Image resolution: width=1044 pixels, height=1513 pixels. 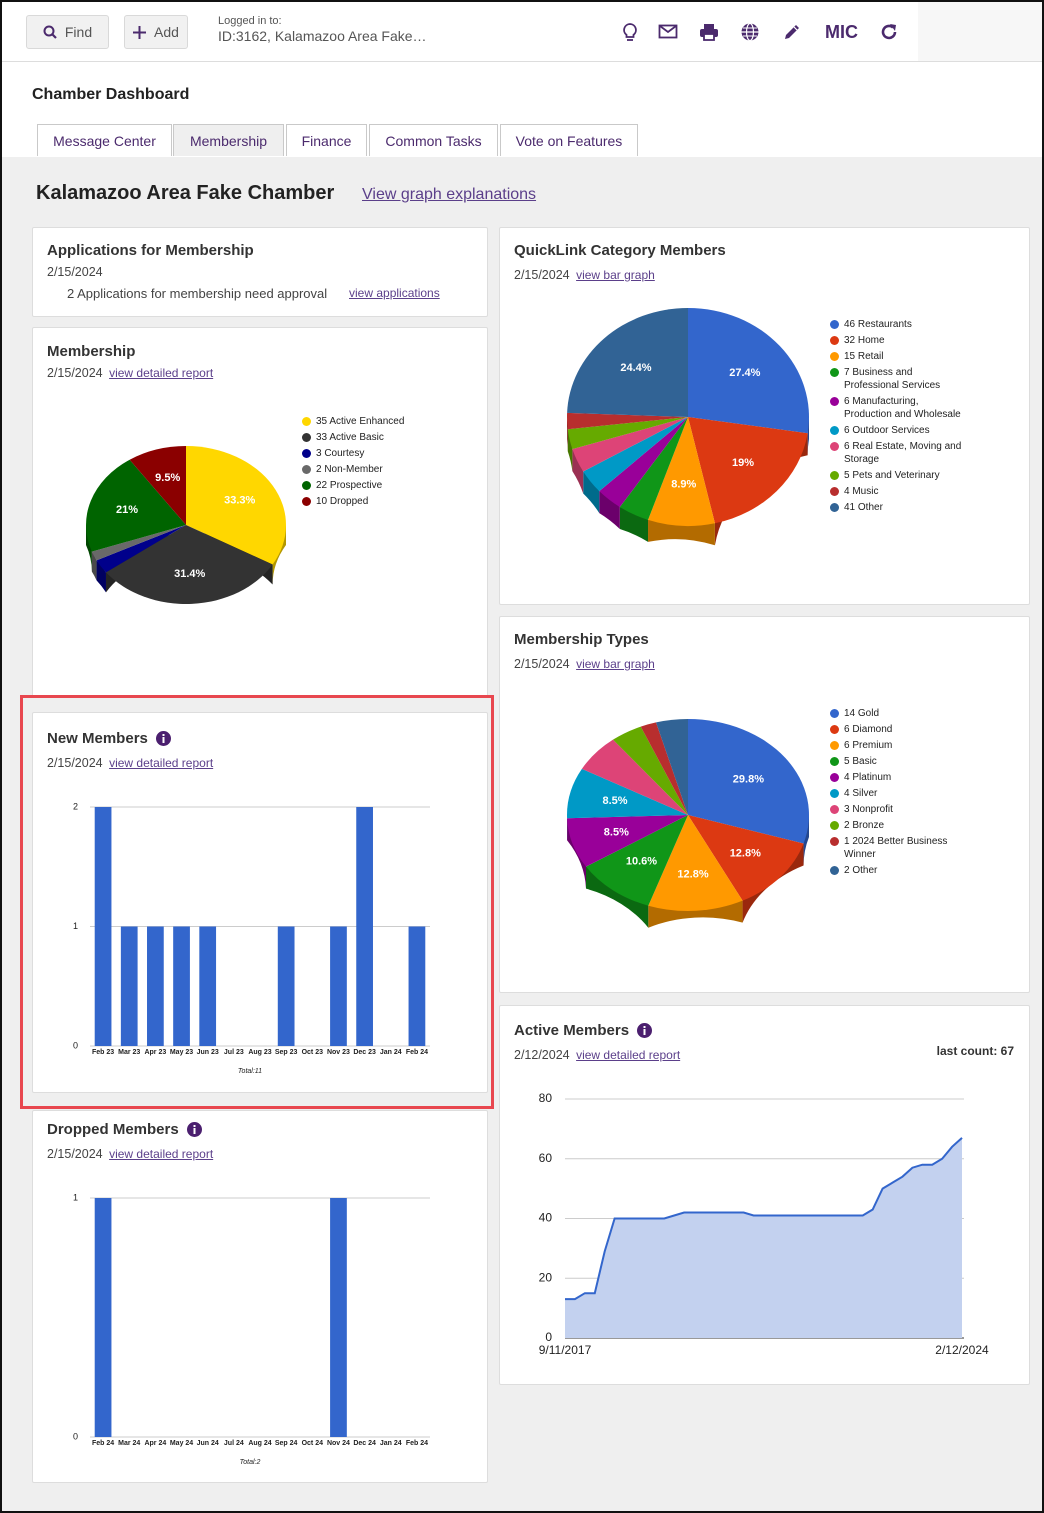 I want to click on panel-title: Active Members, so click(x=572, y=1030).